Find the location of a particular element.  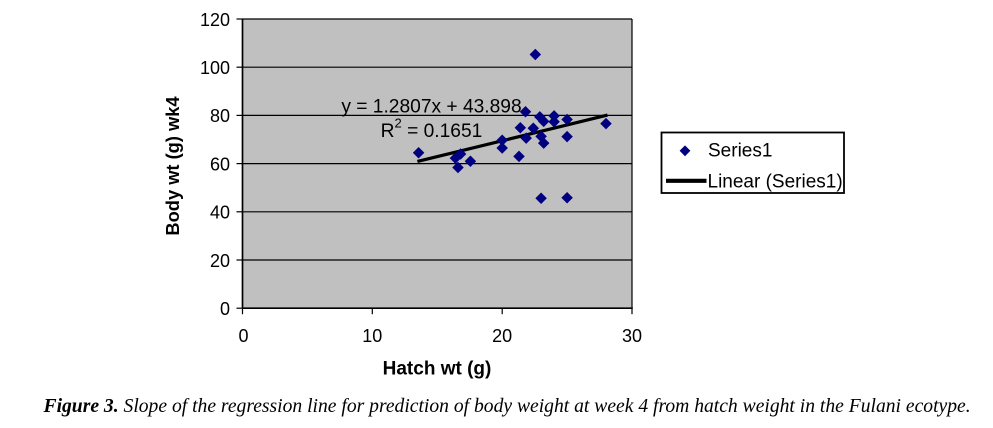

svg-text: 40 is located at coordinates (220, 213).